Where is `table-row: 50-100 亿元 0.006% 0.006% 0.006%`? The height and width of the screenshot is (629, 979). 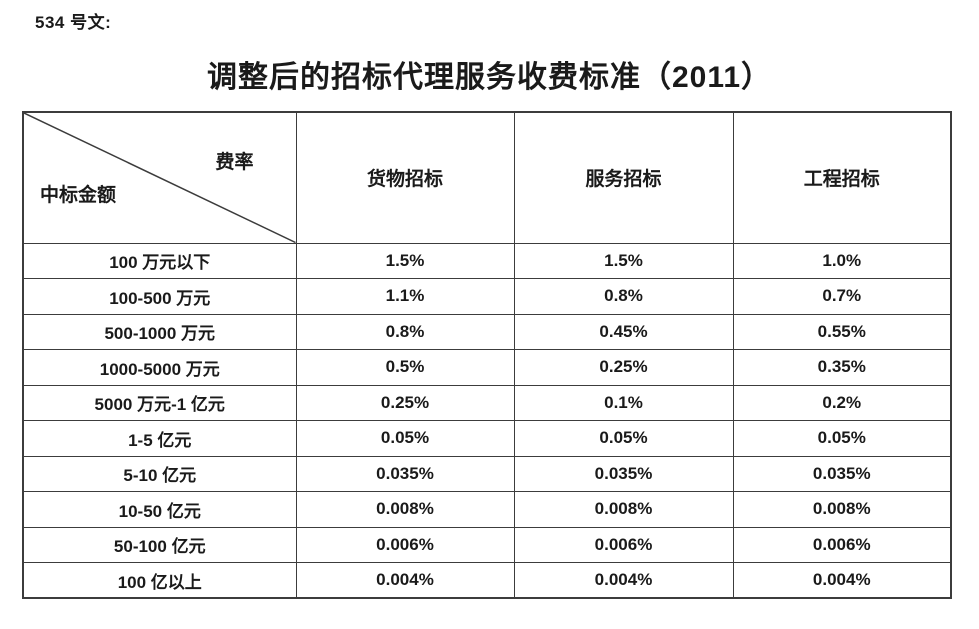 table-row: 50-100 亿元 0.006% 0.006% 0.006% is located at coordinates (487, 544).